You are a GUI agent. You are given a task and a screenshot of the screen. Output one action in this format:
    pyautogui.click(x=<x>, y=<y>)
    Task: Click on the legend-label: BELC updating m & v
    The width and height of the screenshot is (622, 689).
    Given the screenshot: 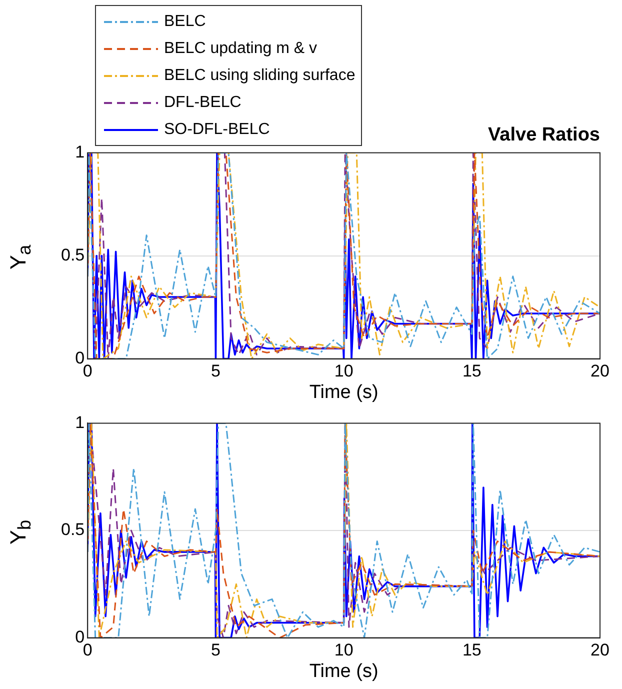 What is the action you would take?
    pyautogui.click(x=240, y=49)
    